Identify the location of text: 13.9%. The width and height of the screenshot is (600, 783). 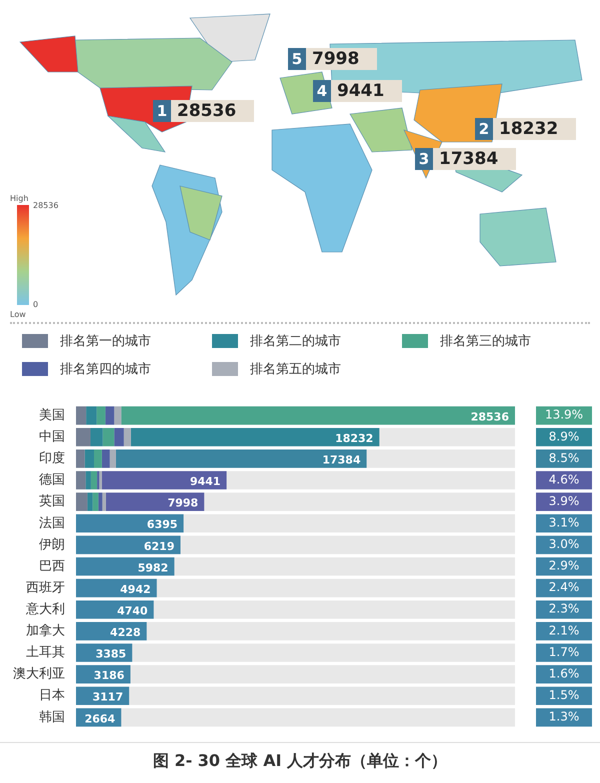
(564, 415).